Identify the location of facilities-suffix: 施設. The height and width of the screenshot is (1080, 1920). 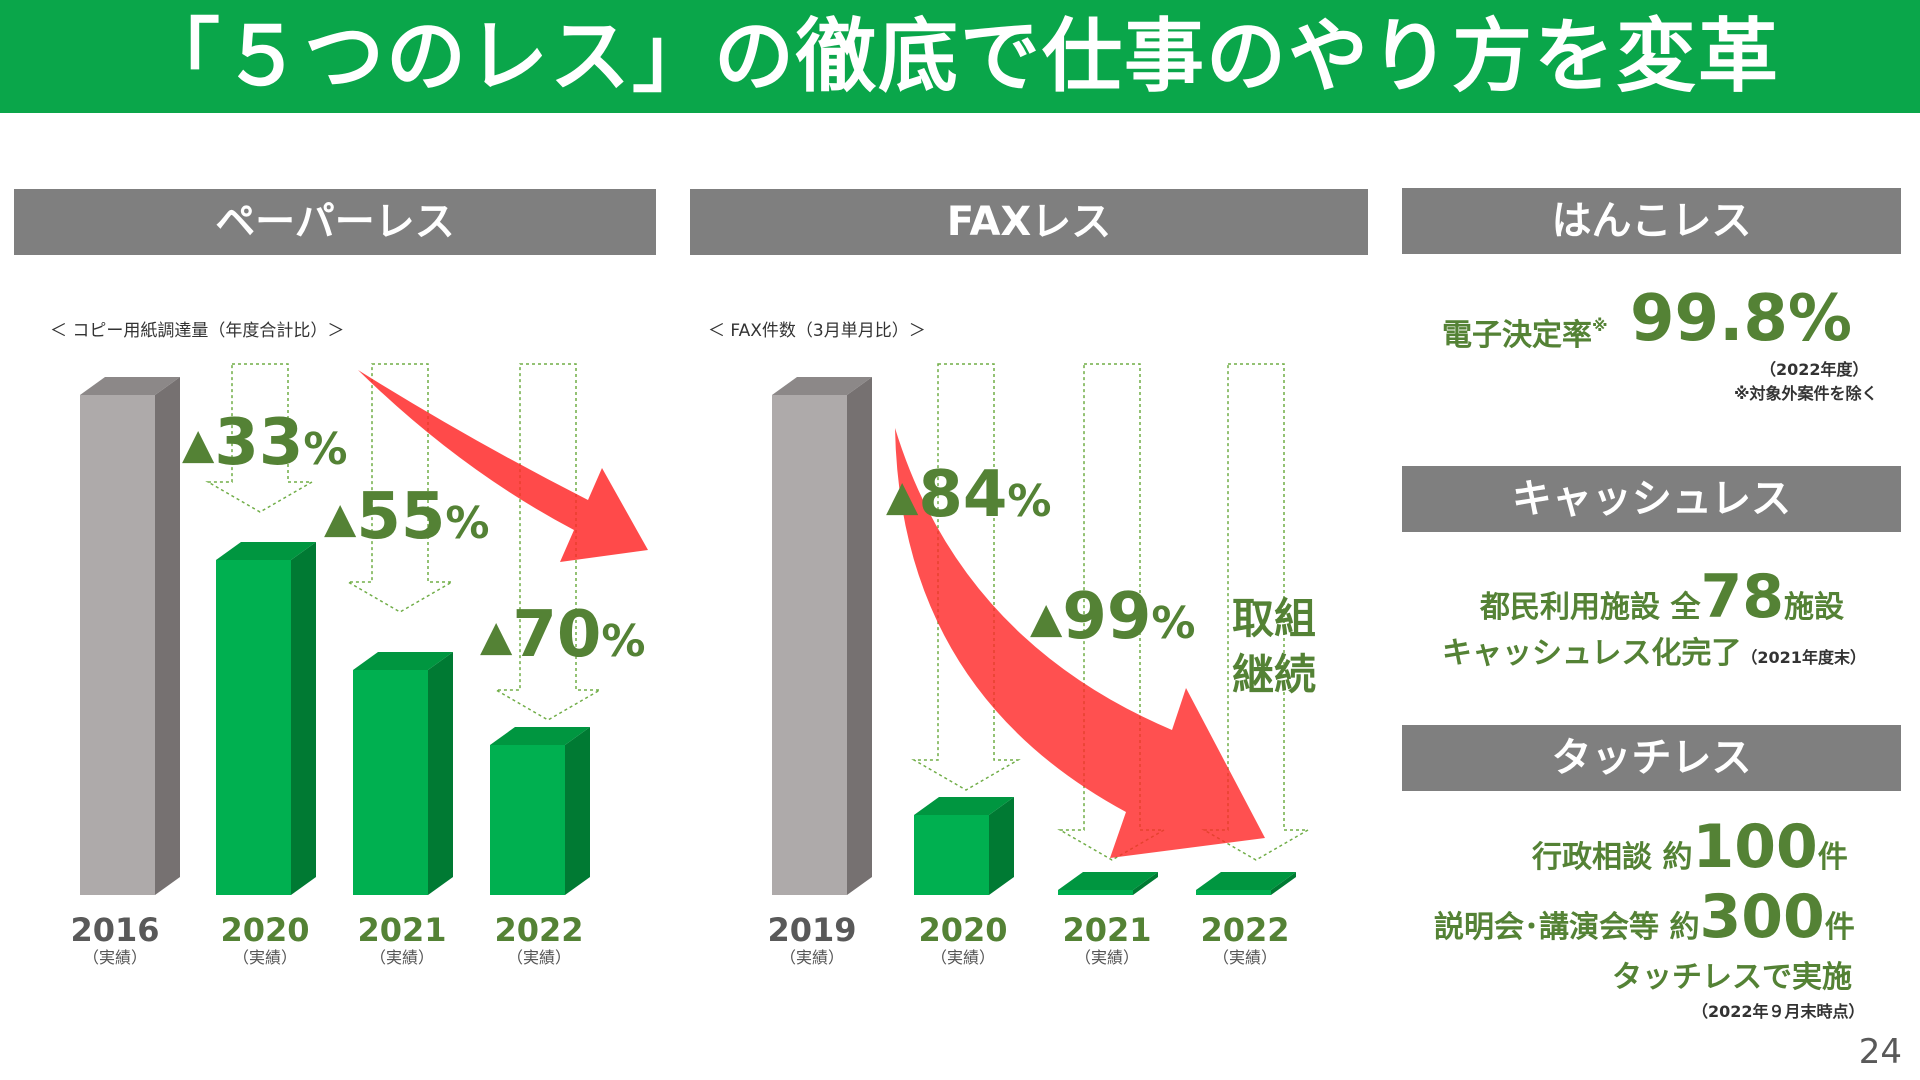
(1813, 607).